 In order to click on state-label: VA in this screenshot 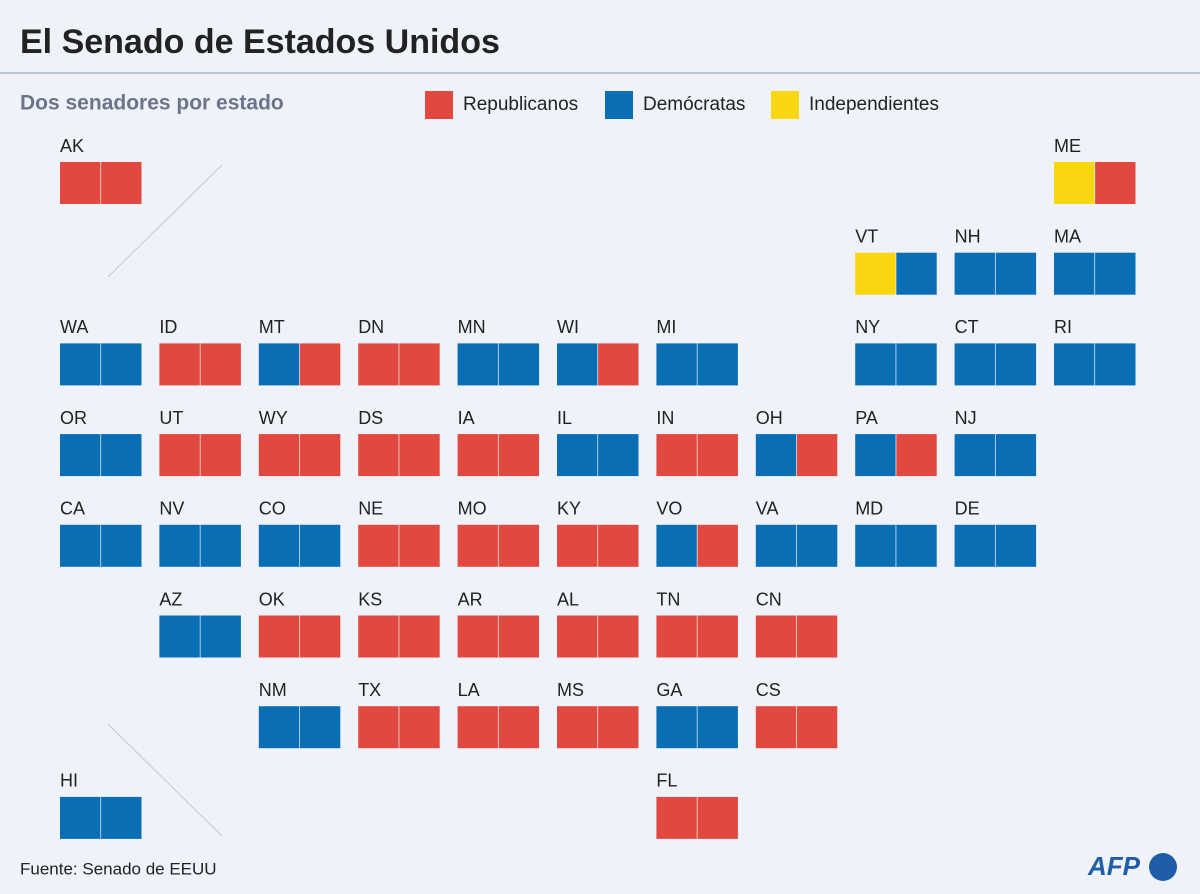, I will do `click(767, 509)`.